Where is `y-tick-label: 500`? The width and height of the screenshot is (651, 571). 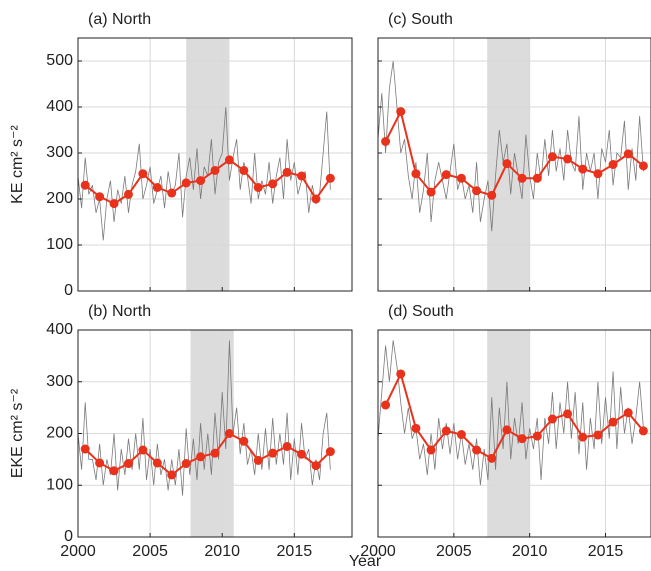 y-tick-label: 500 is located at coordinates (59, 60).